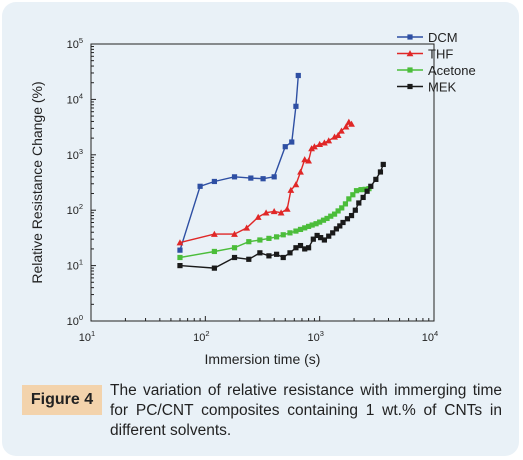  I want to click on series-line-dcm, so click(239, 163).